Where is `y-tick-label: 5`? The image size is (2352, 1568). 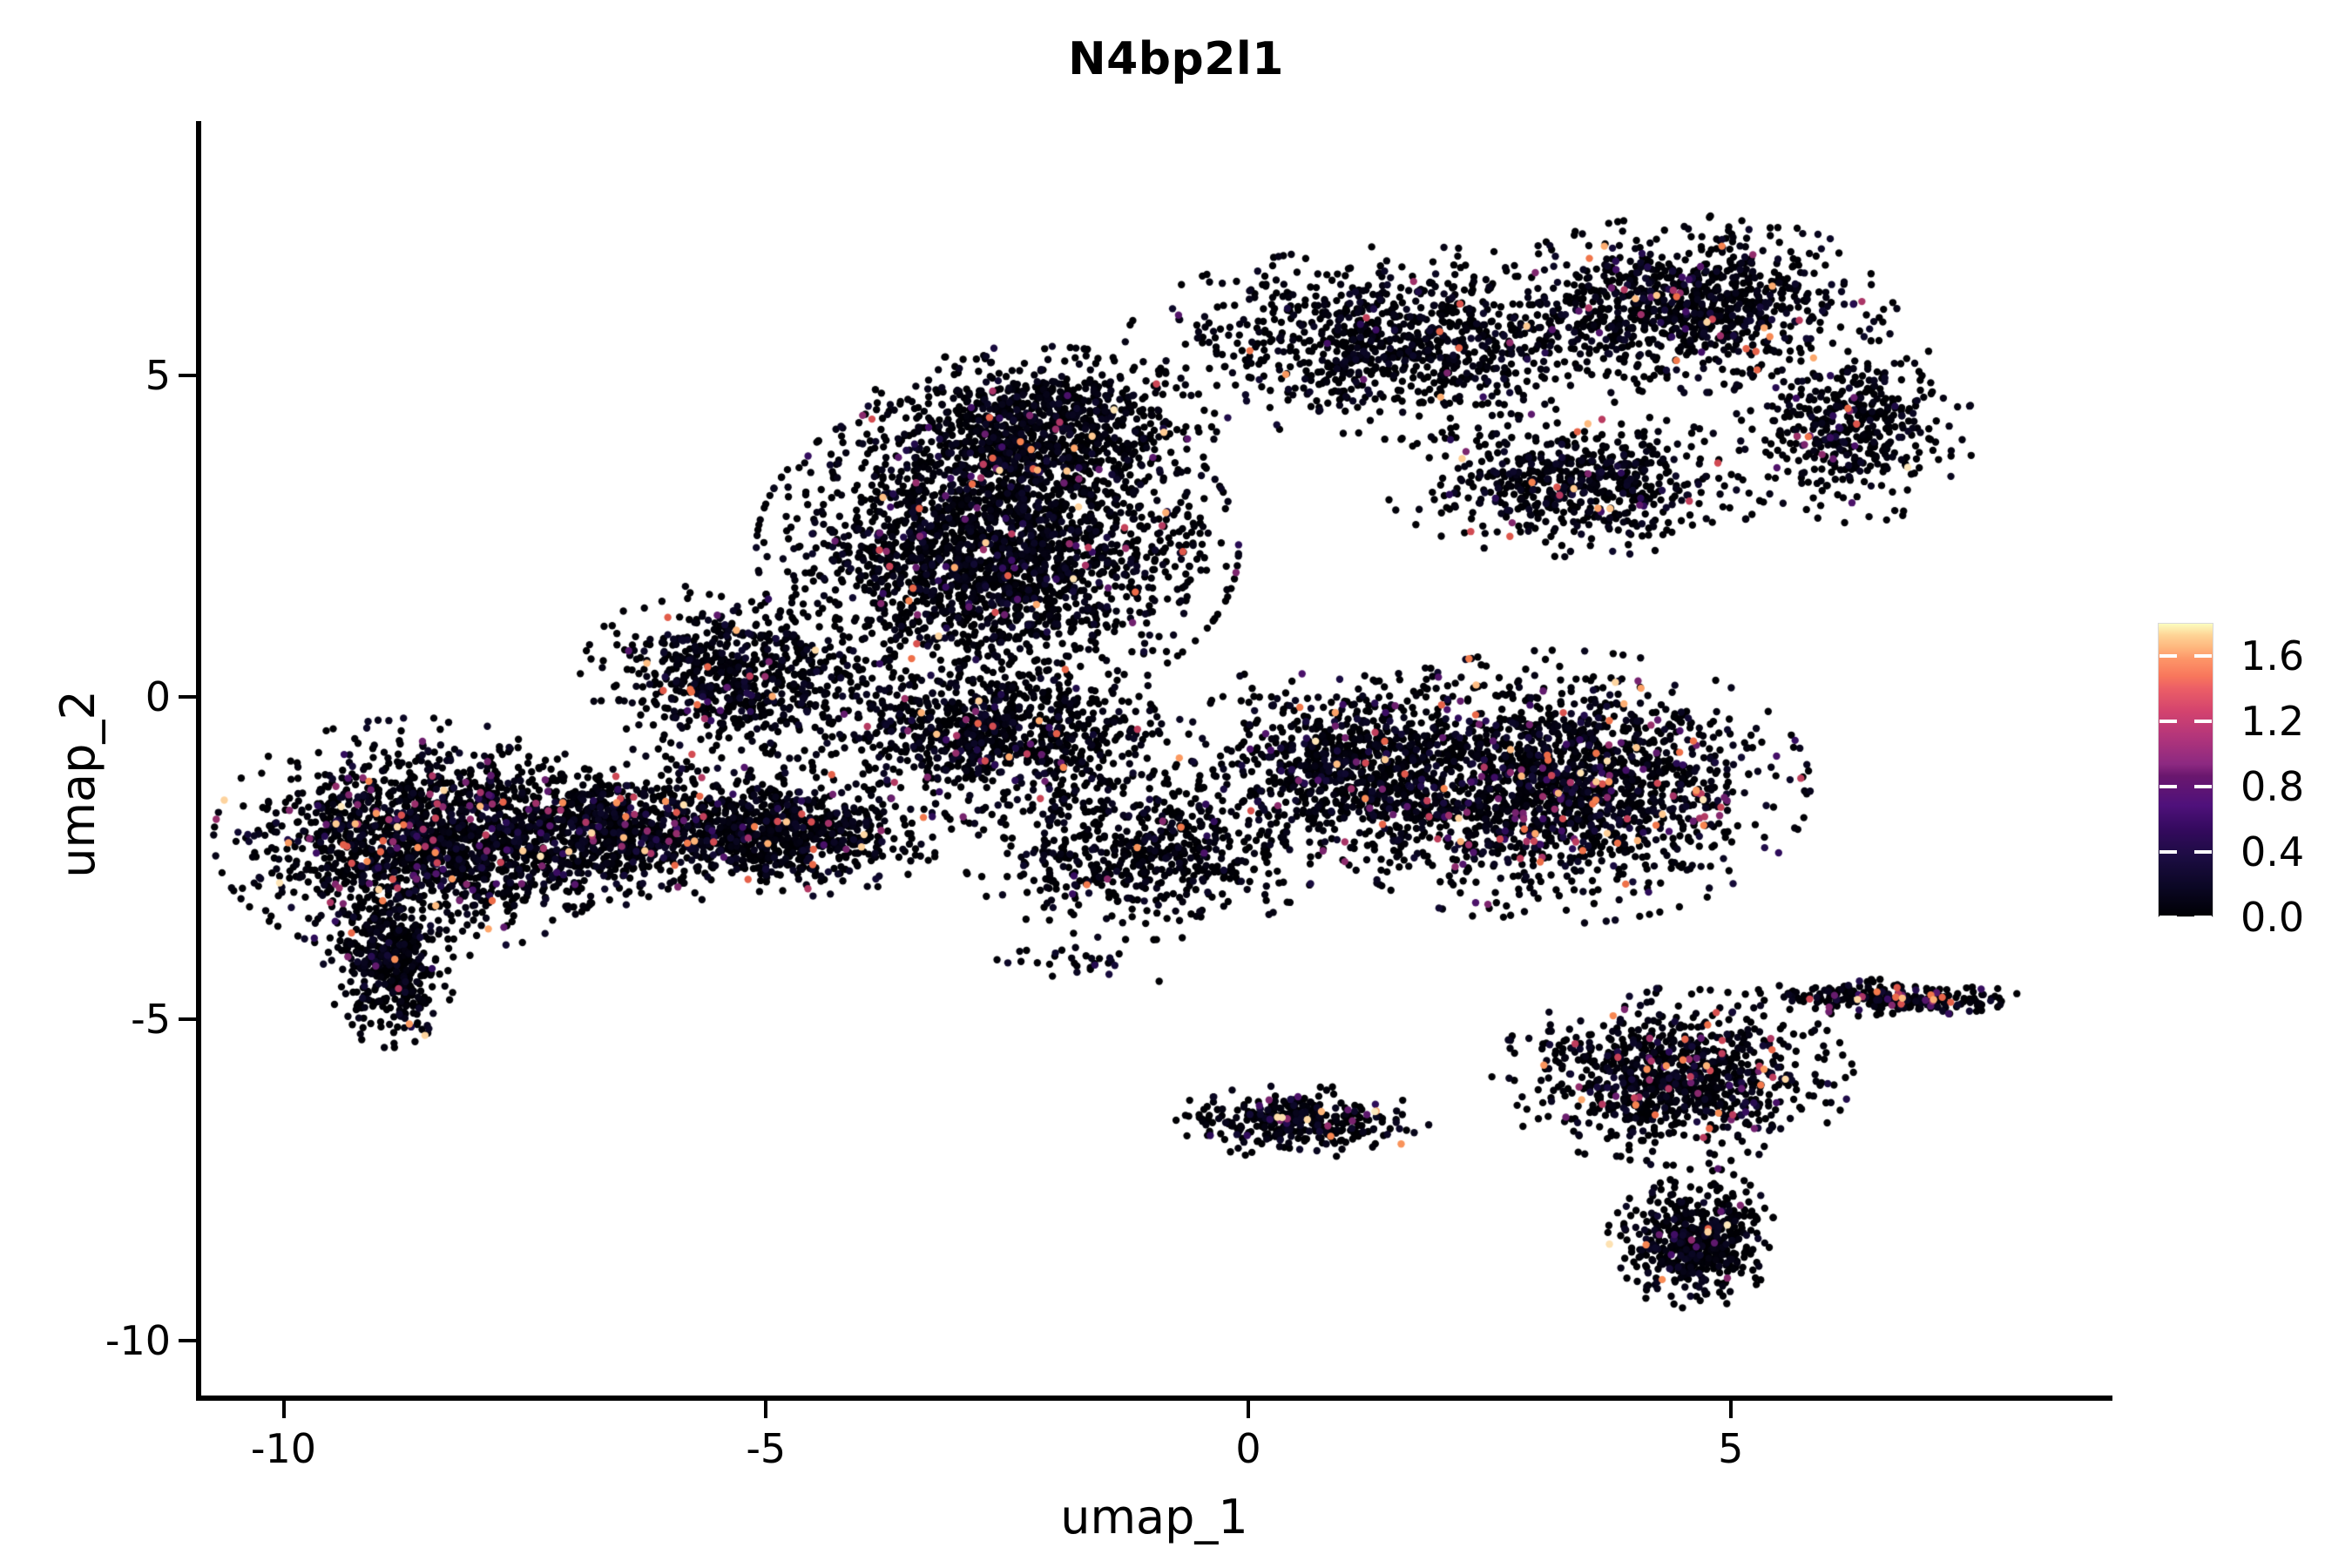
y-tick-label: 5 is located at coordinates (158, 375).